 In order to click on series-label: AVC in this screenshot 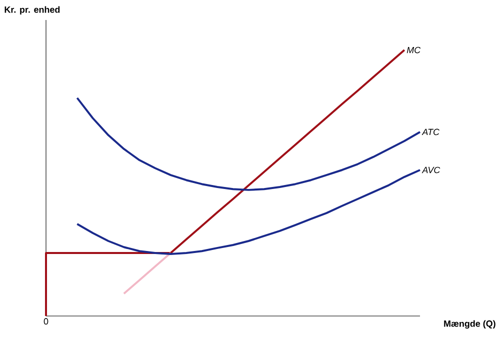, I will do `click(431, 170)`.